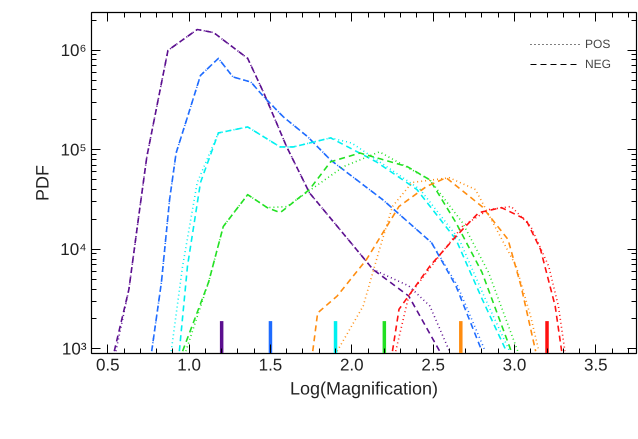 This screenshot has width=638, height=439. What do you see at coordinates (270, 365) in the screenshot?
I see `x-tick-label: 1.5` at bounding box center [270, 365].